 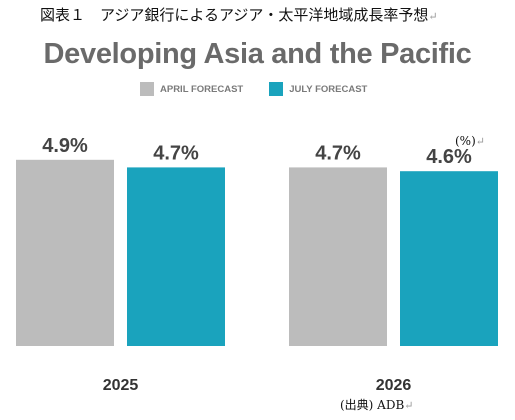 What do you see at coordinates (202, 89) in the screenshot?
I see `legend-label-april: APRIL FORECAST` at bounding box center [202, 89].